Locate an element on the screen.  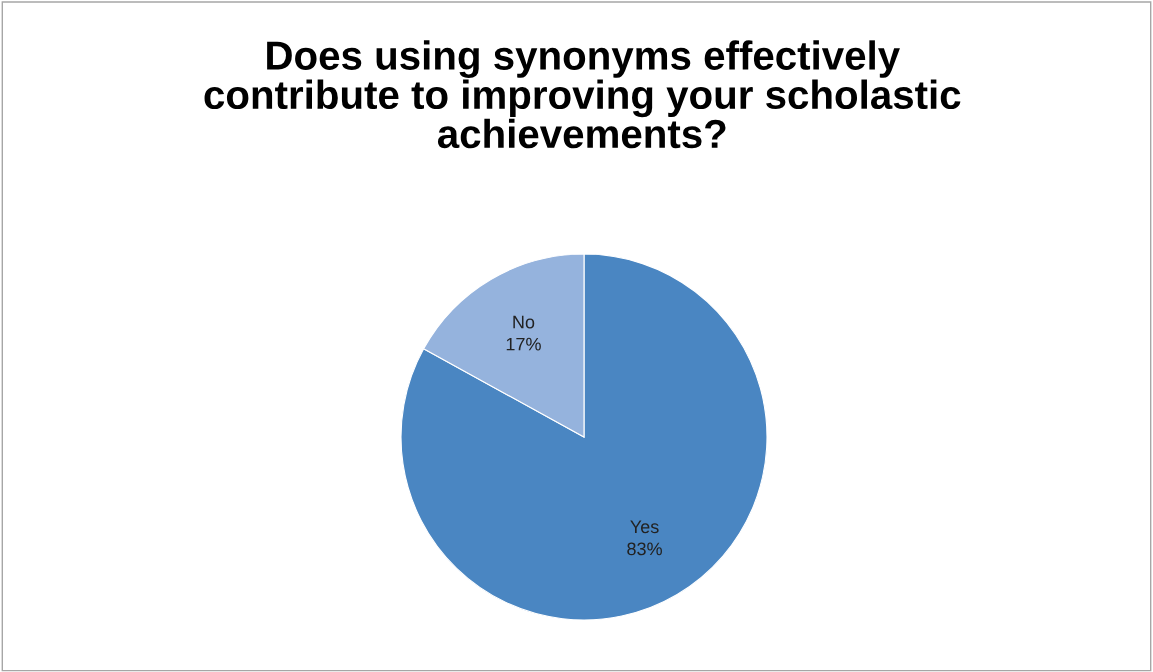
data-label: 17% is located at coordinates (523, 344).